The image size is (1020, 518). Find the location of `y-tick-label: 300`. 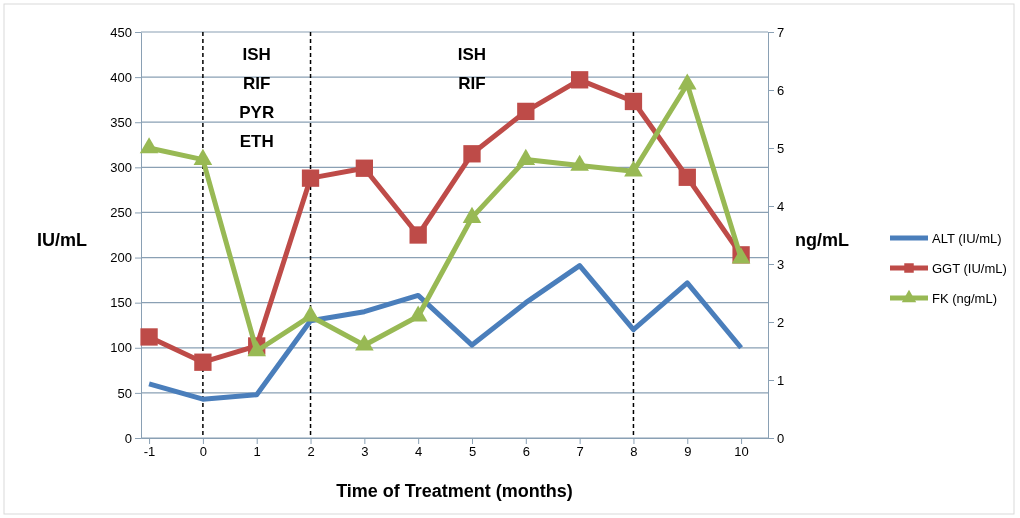

y-tick-label: 300 is located at coordinates (121, 167).